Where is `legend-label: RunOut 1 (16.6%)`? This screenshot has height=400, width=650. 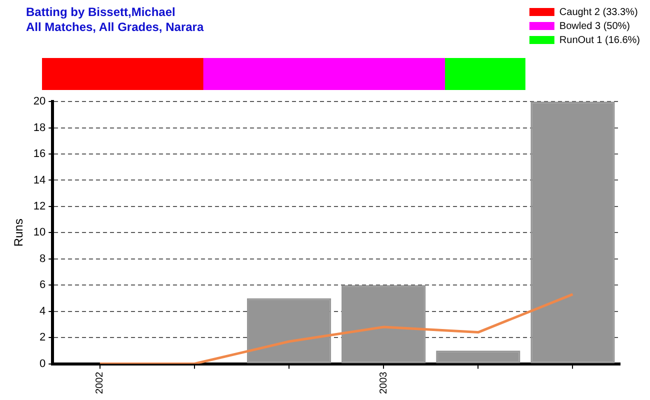
legend-label: RunOut 1 (16.6%) is located at coordinates (599, 40).